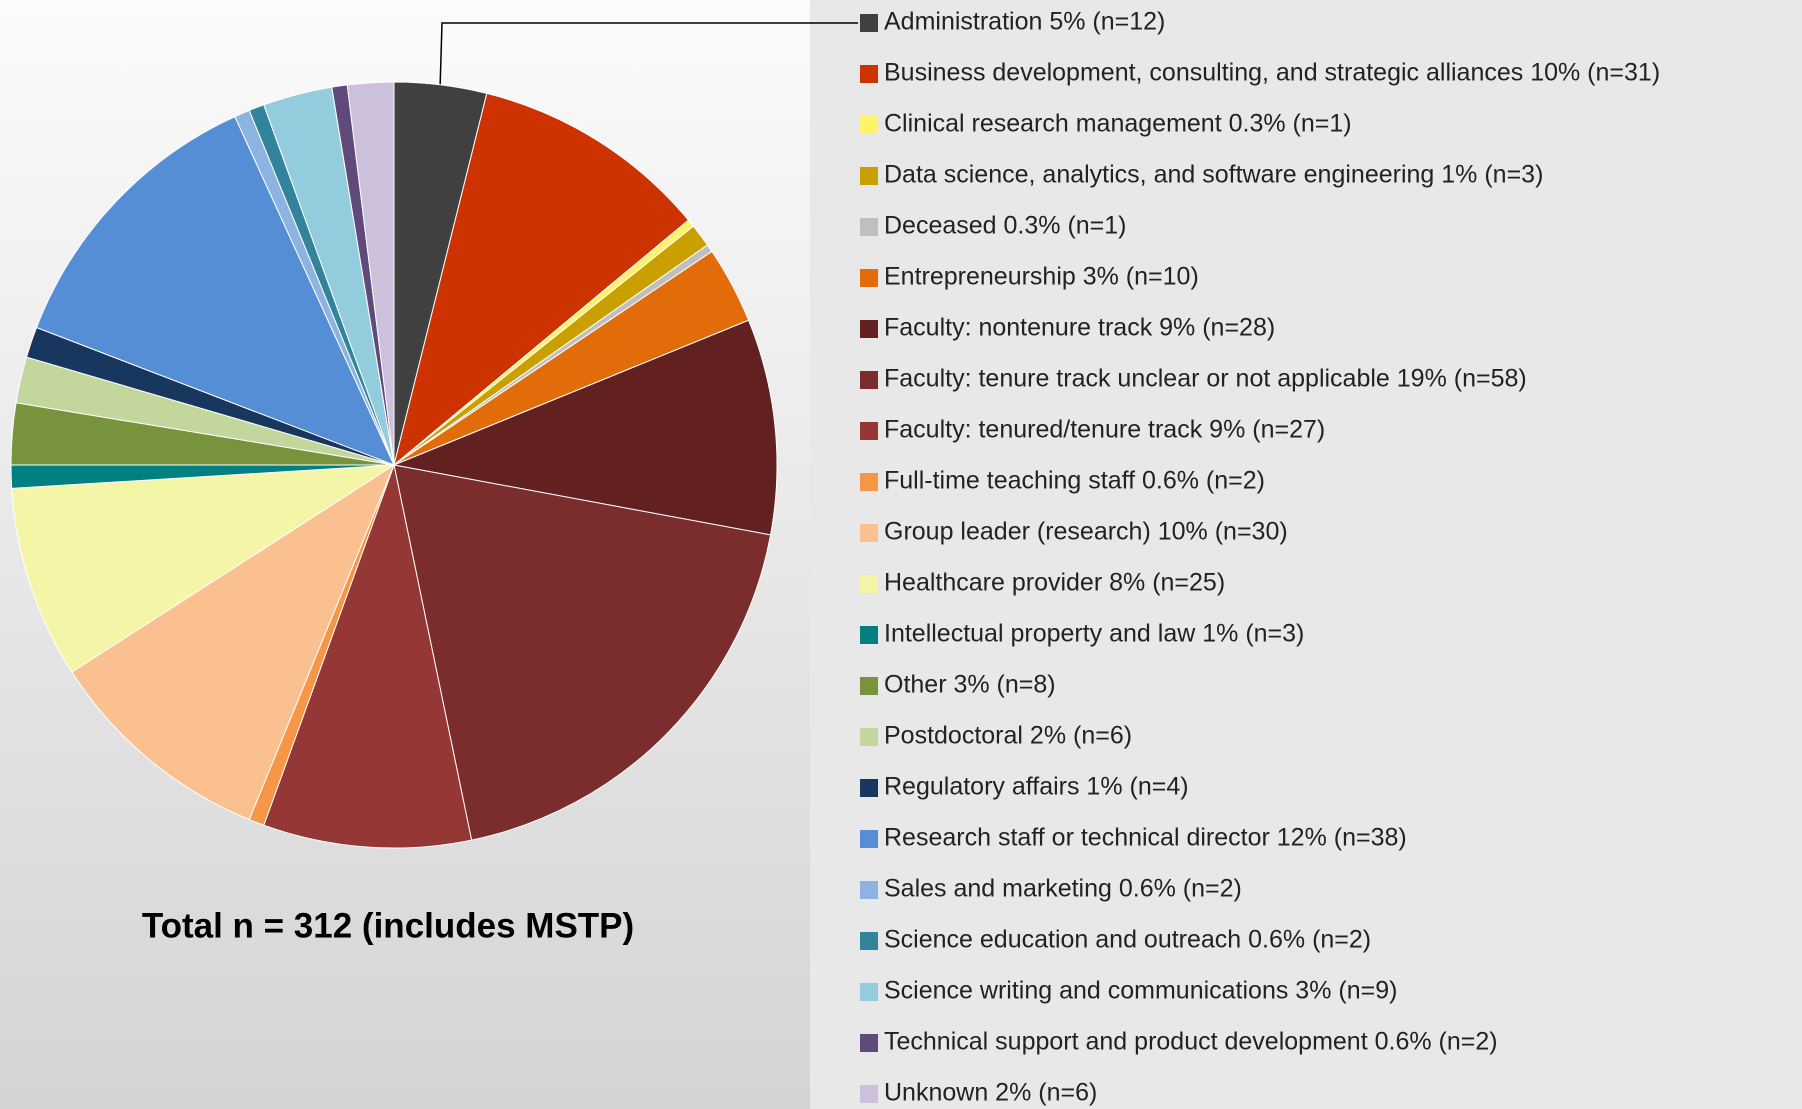  What do you see at coordinates (1063, 889) in the screenshot?
I see `legend-label: Sales and marketing 0.6% (n=2)` at bounding box center [1063, 889].